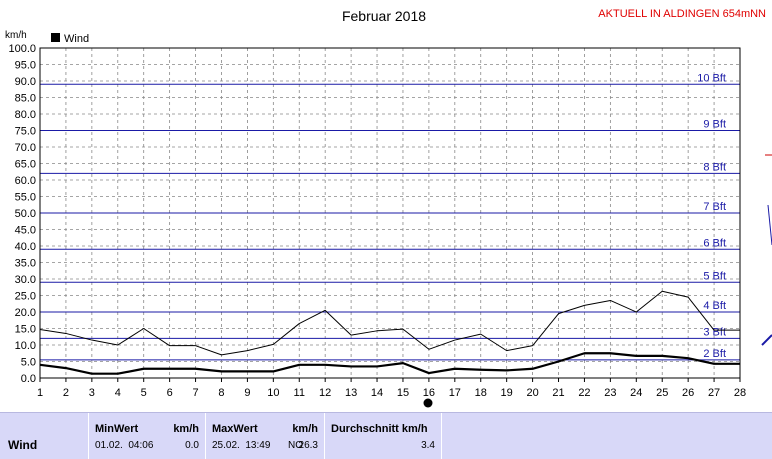  I want to click on x-tick-label: 5, so click(144, 393).